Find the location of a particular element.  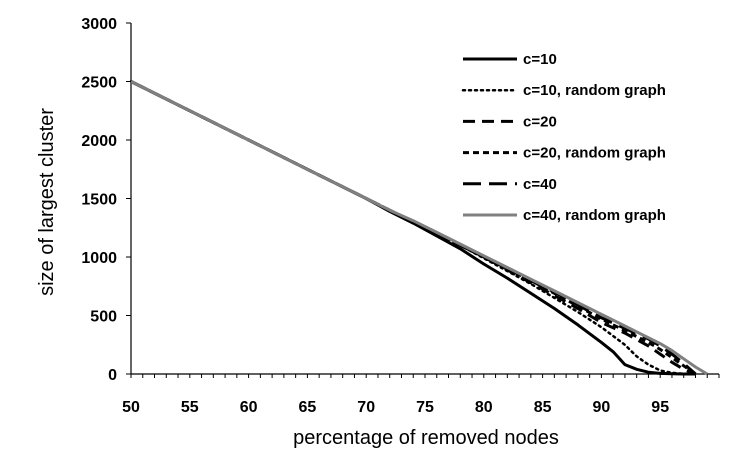

x-axis-ticks: 50 55 60 65 70 75 80 85 90 95 is located at coordinates (421, 395).